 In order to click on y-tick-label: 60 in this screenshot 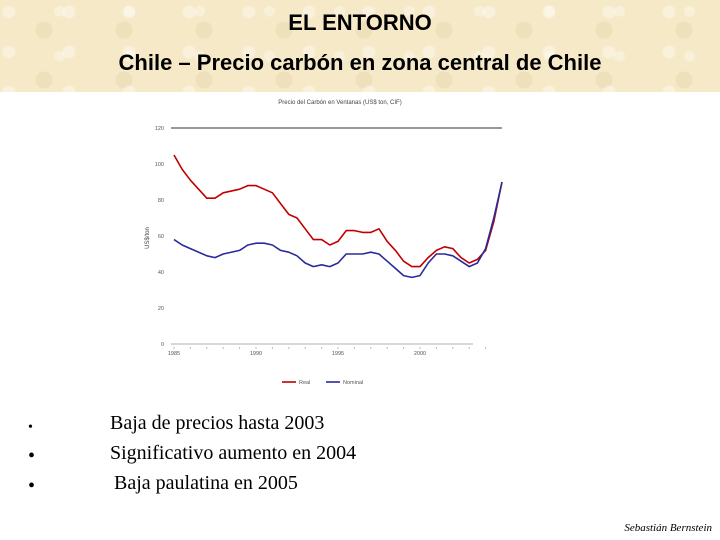, I will do `click(161, 237)`.